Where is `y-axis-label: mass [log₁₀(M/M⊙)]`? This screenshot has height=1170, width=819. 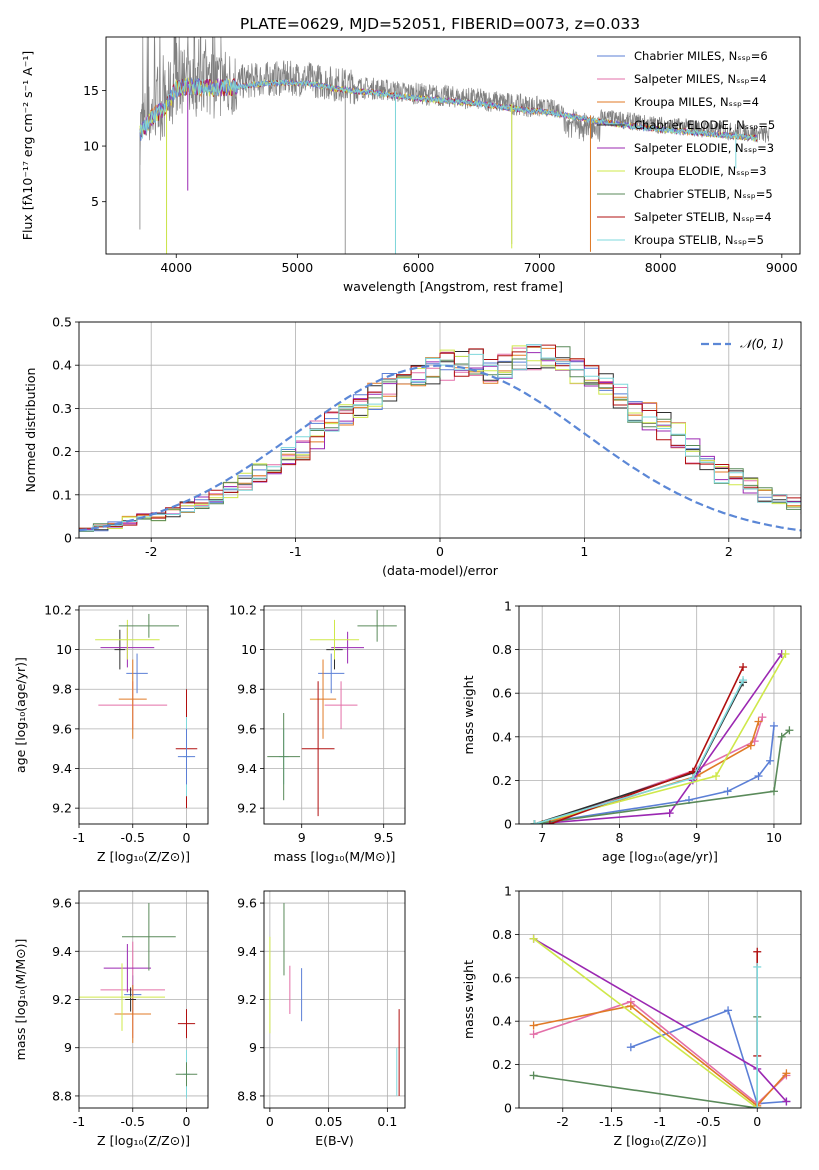
y-axis-label: mass [log₁₀(M/M⊙)] is located at coordinates (20, 1000).